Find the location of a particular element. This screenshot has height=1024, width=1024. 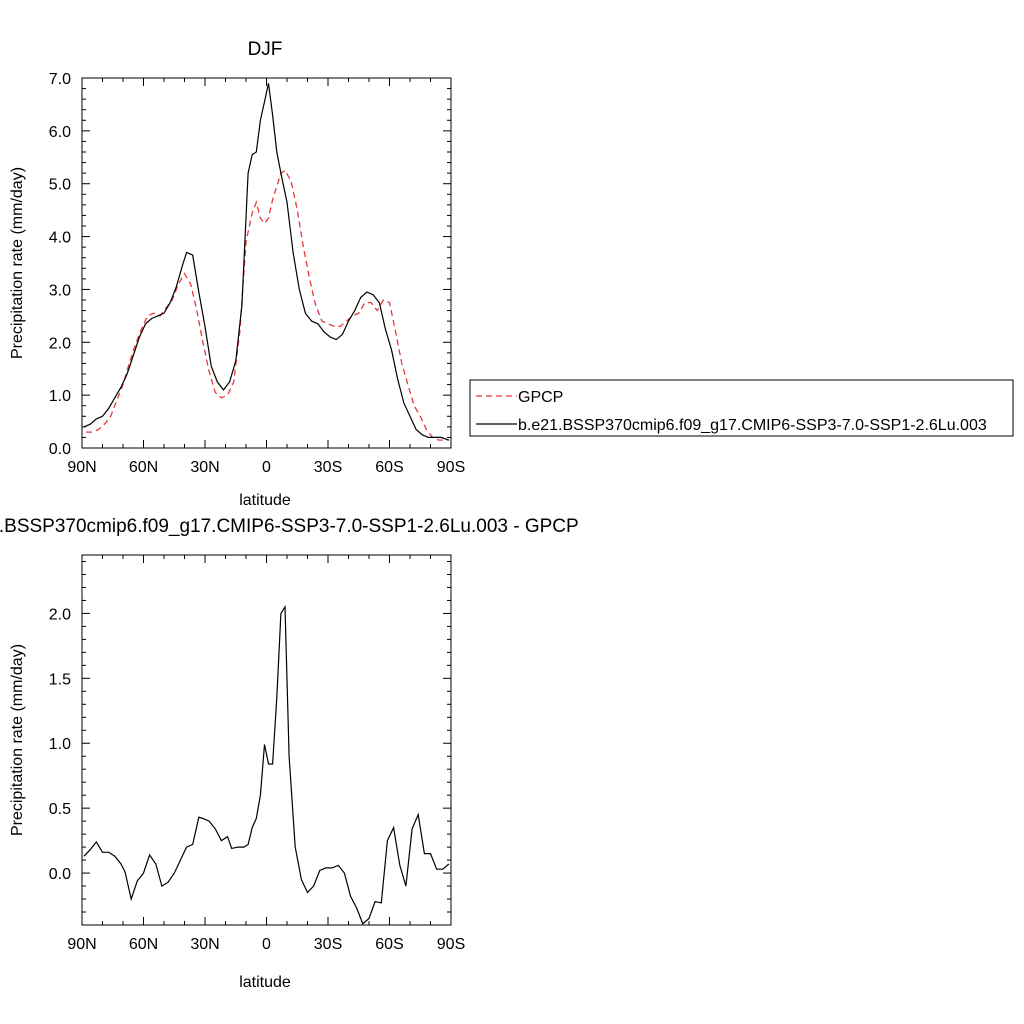

top-y-tick-labels: 0.0 1.0 2.0 3.0 4.0 5.0 6.0 7.0 is located at coordinates (60, 264).